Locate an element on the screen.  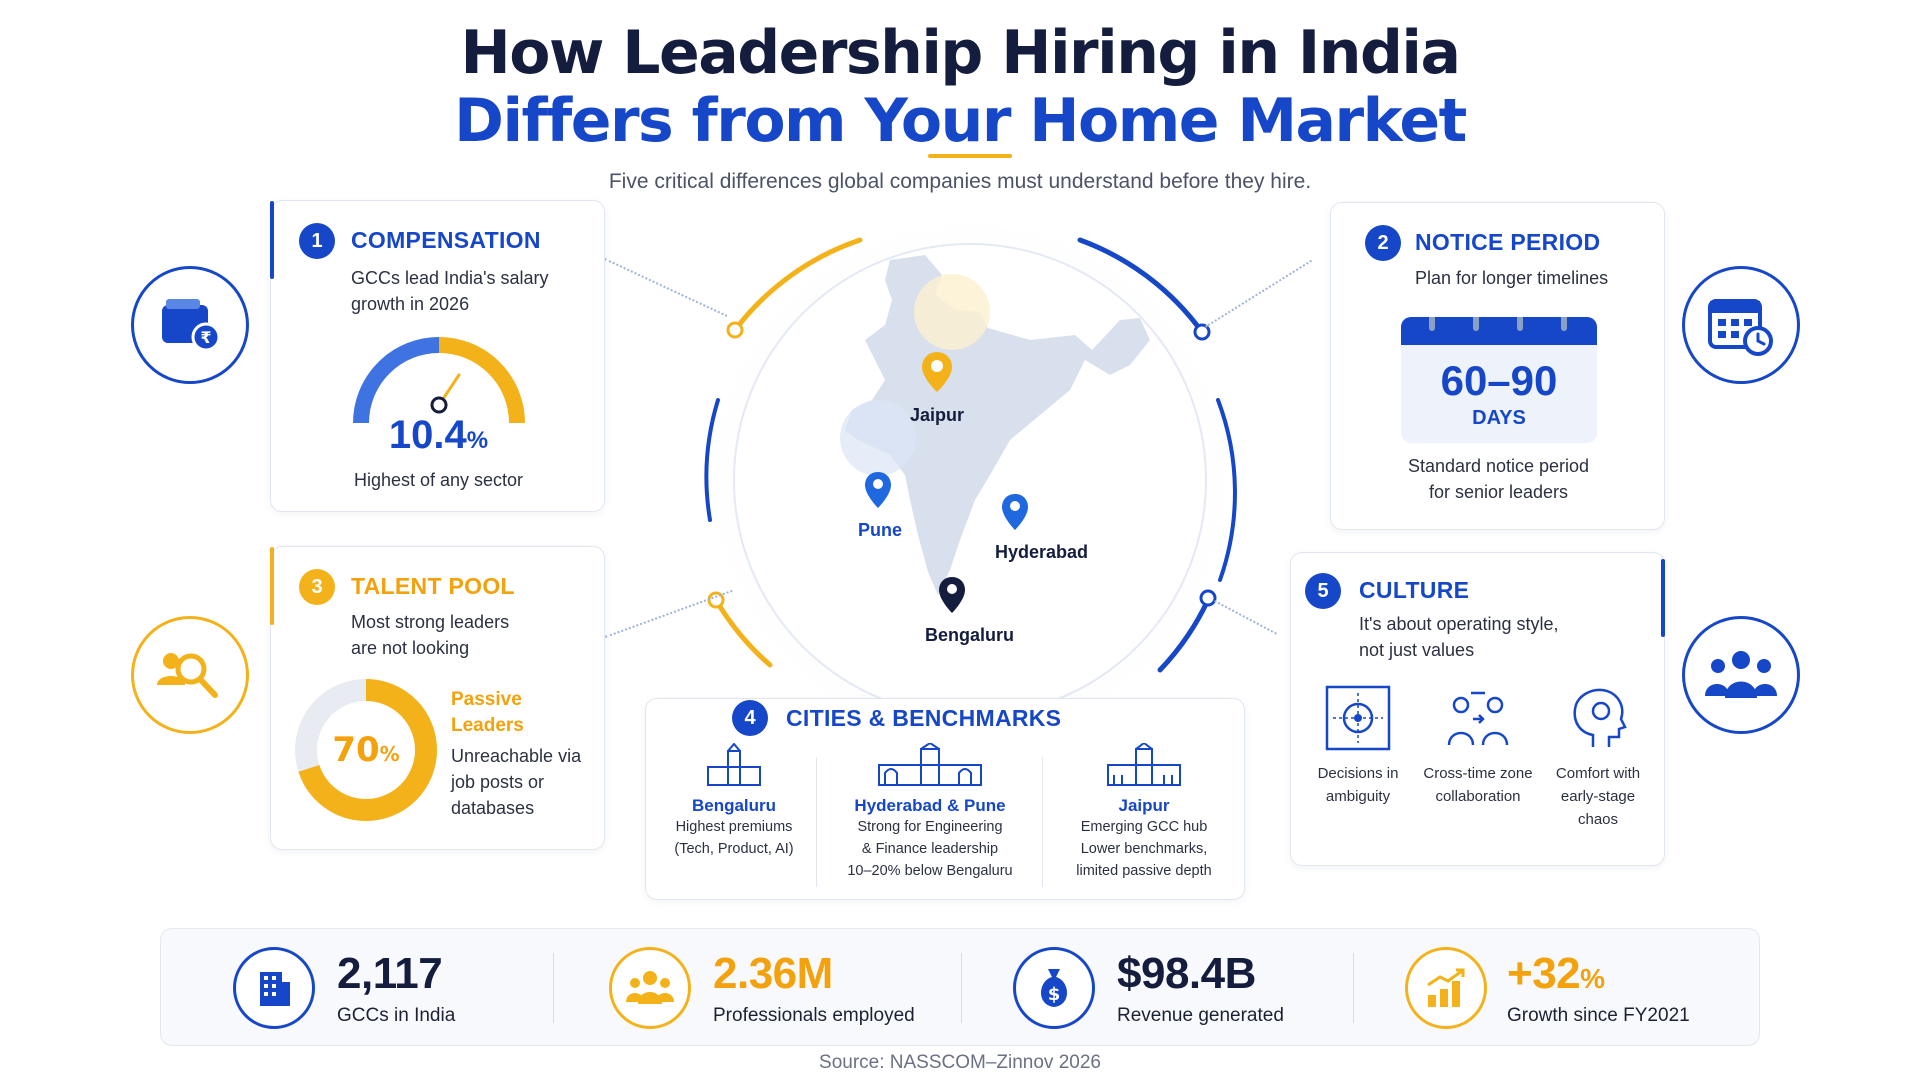
card-number-badge: 4 is located at coordinates (750, 718).